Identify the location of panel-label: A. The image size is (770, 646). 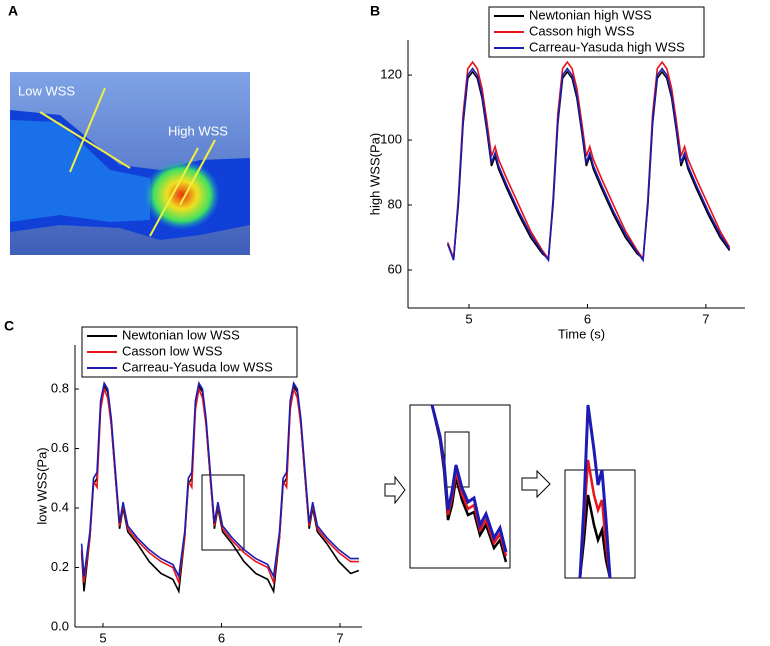
(13, 11).